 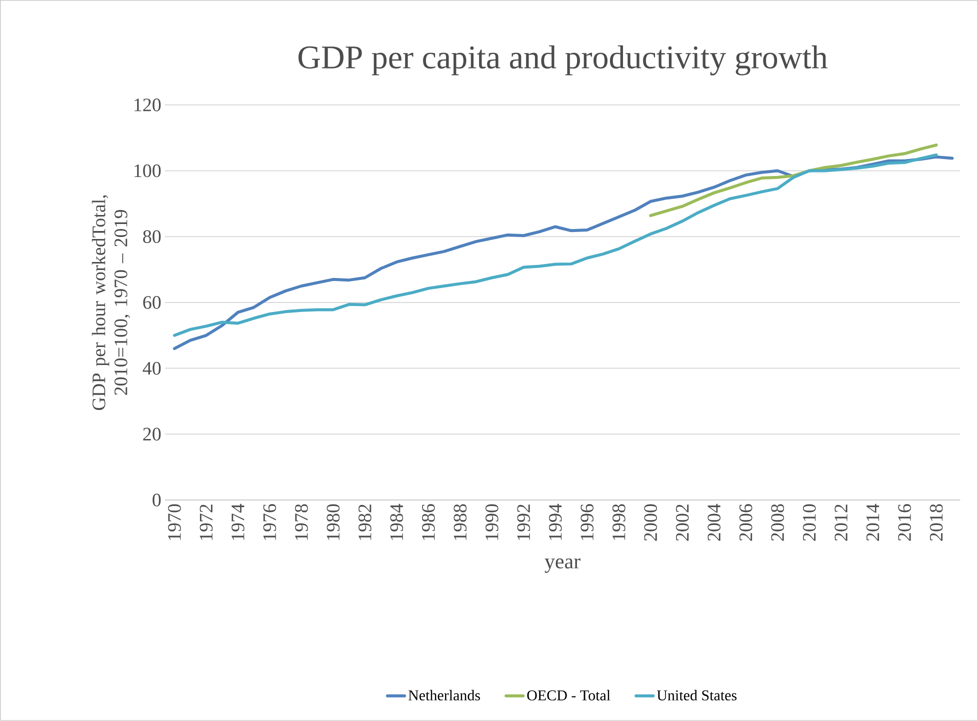 What do you see at coordinates (745, 522) in the screenshot?
I see `x-tick-label: 2006` at bounding box center [745, 522].